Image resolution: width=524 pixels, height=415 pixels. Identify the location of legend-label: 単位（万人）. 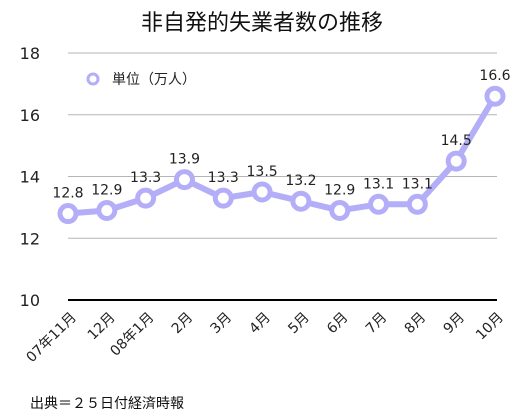
(154, 80).